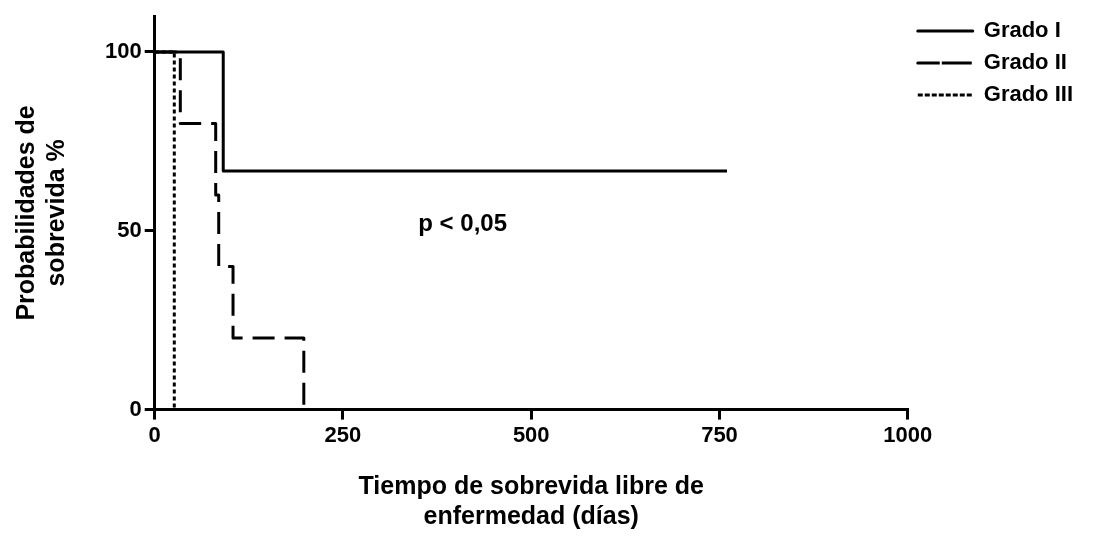  Describe the element at coordinates (343, 434) in the screenshot. I see `x-tick-label: 250` at that location.